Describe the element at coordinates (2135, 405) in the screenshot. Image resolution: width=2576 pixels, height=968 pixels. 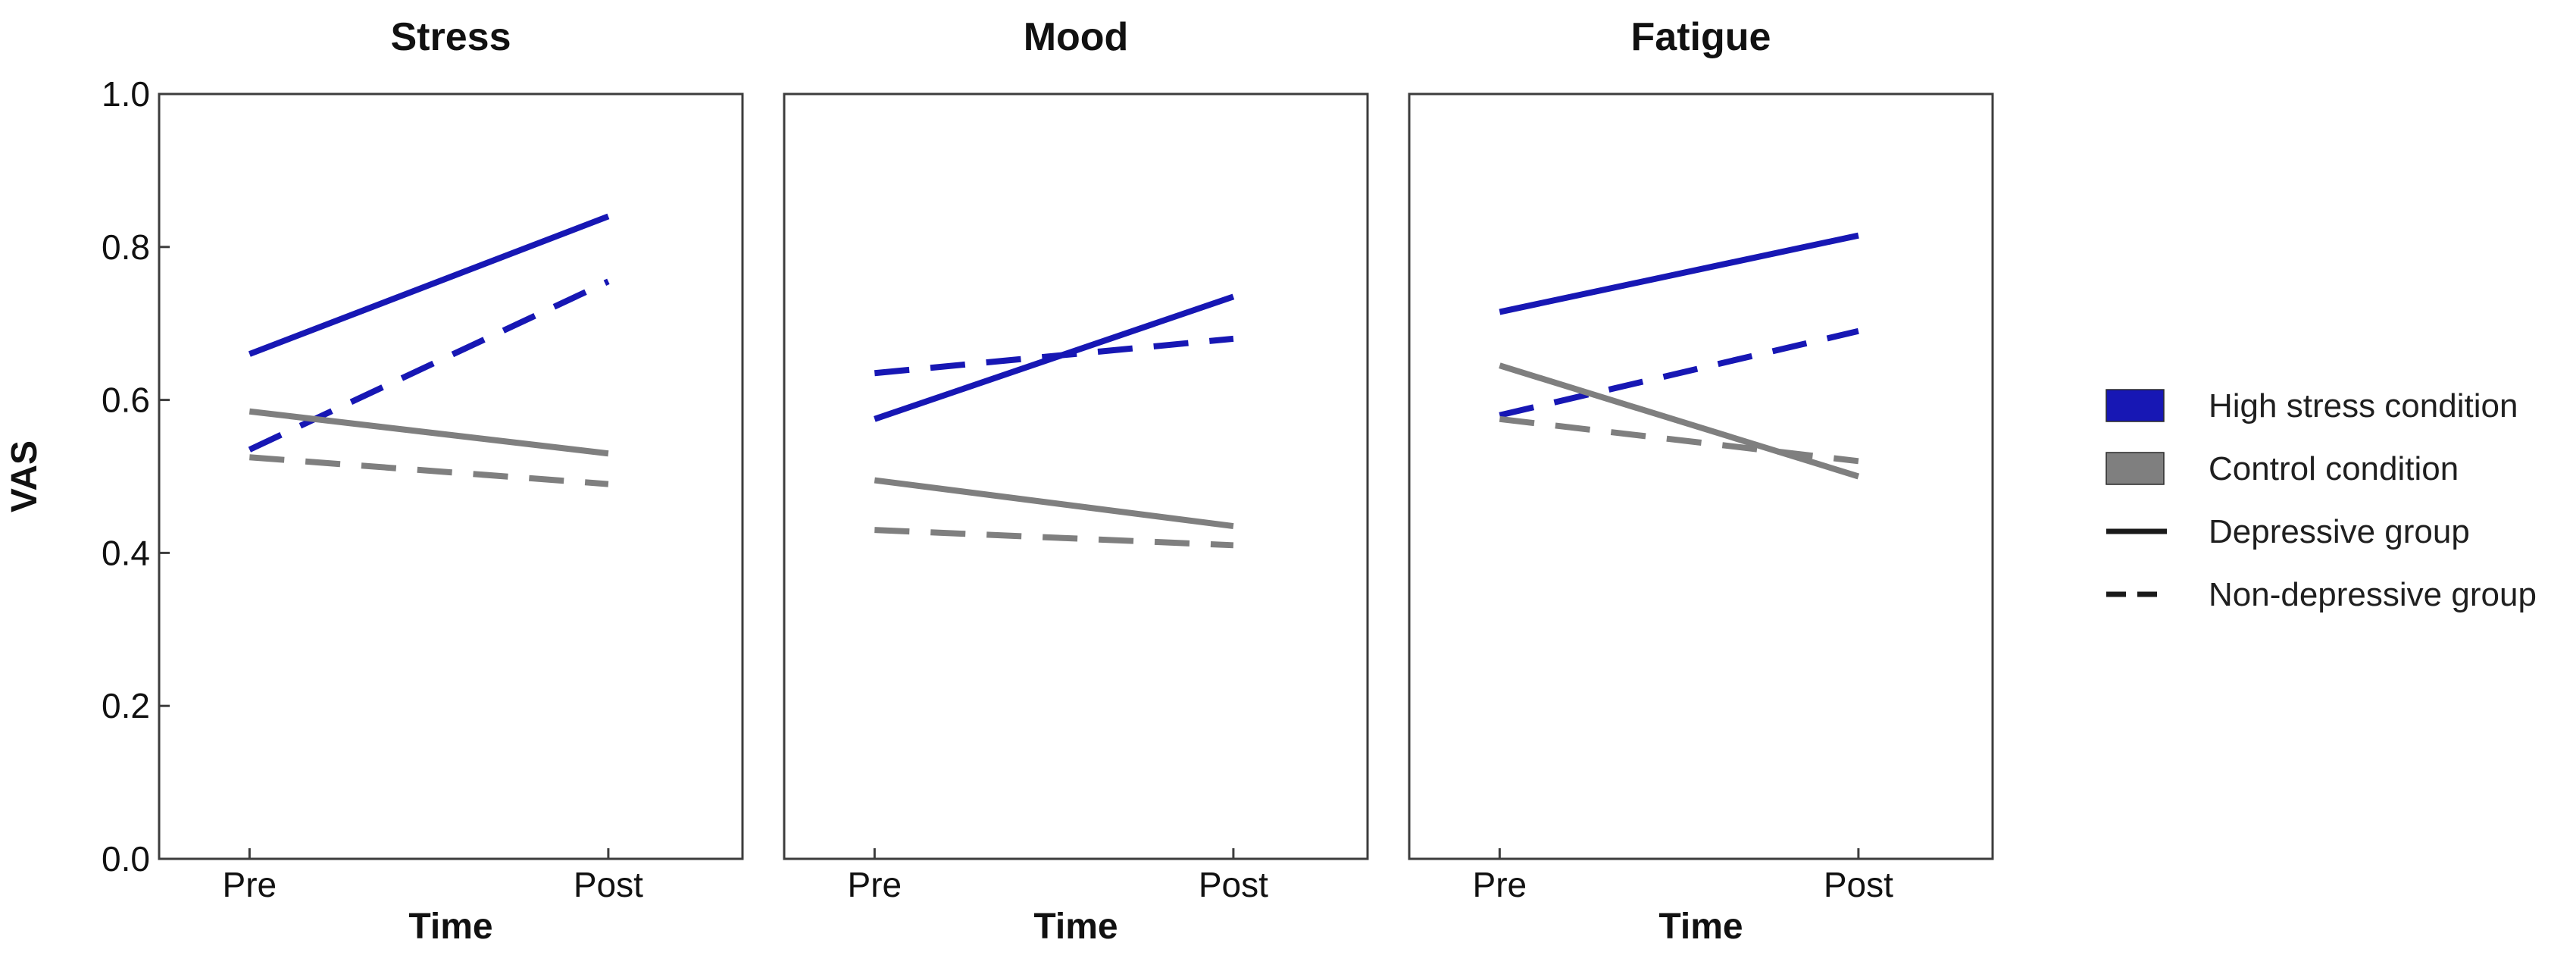
I see `legend-swatch-high-stress-condition` at that location.